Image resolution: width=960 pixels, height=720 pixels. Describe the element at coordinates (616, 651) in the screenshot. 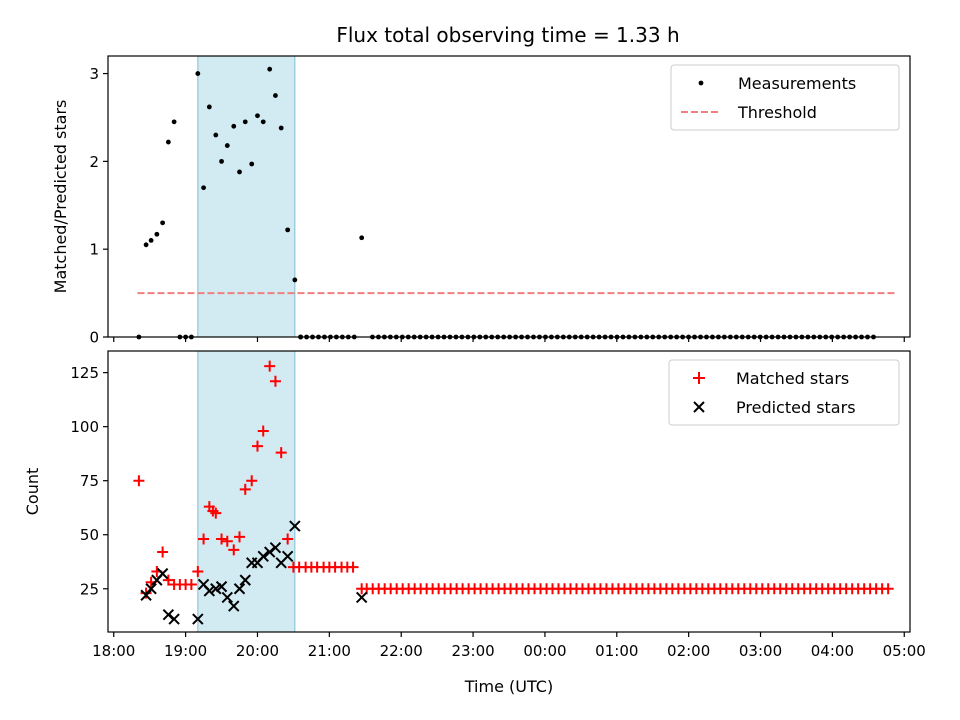

I see `x-tick-label: 01:00` at that location.